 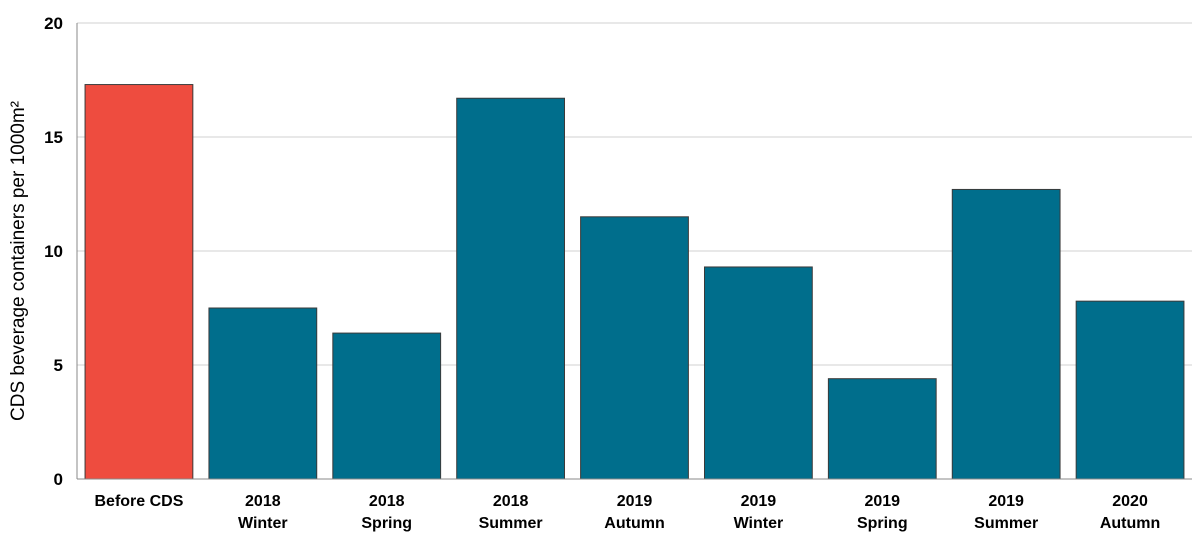 What do you see at coordinates (138, 501) in the screenshot?
I see `x-category-label: Before CDS` at bounding box center [138, 501].